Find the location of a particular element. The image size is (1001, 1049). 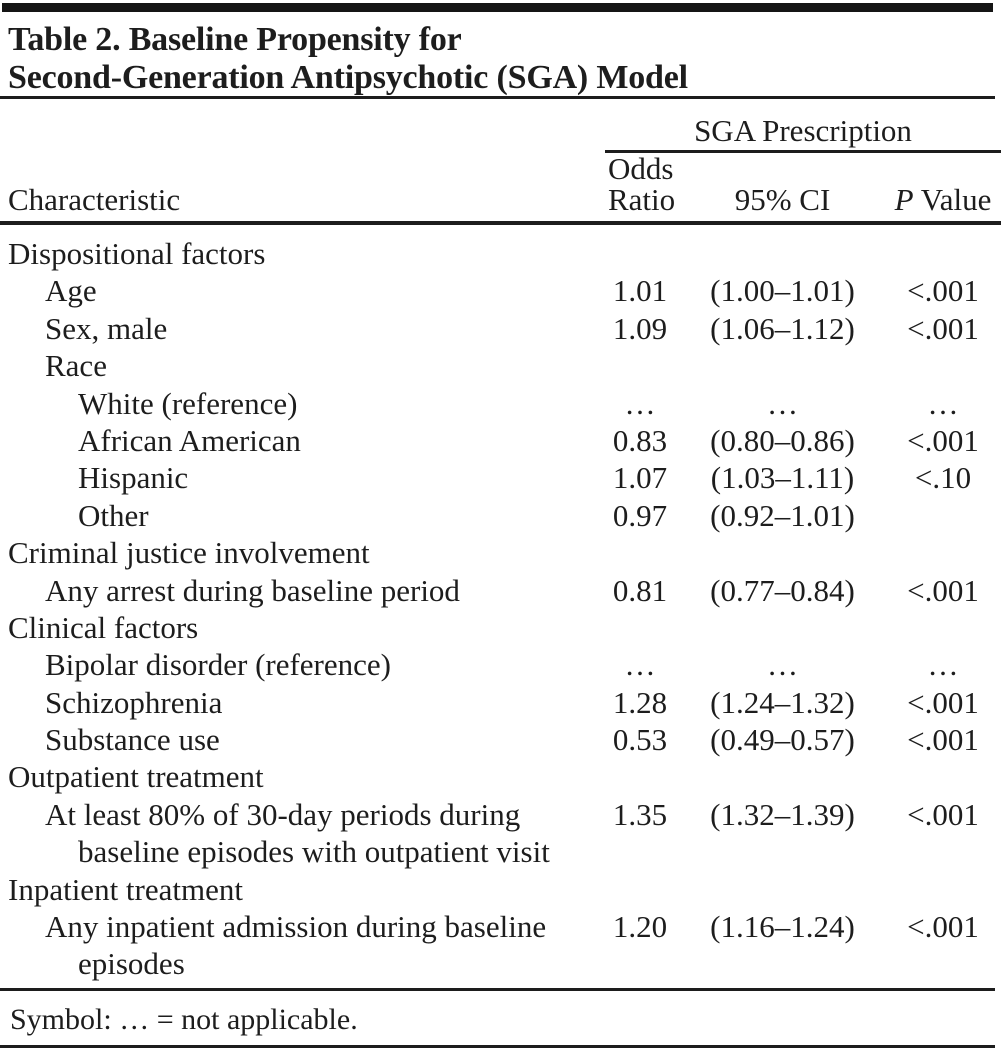

table-row: Criminal justice involvement is located at coordinates (500, 552).